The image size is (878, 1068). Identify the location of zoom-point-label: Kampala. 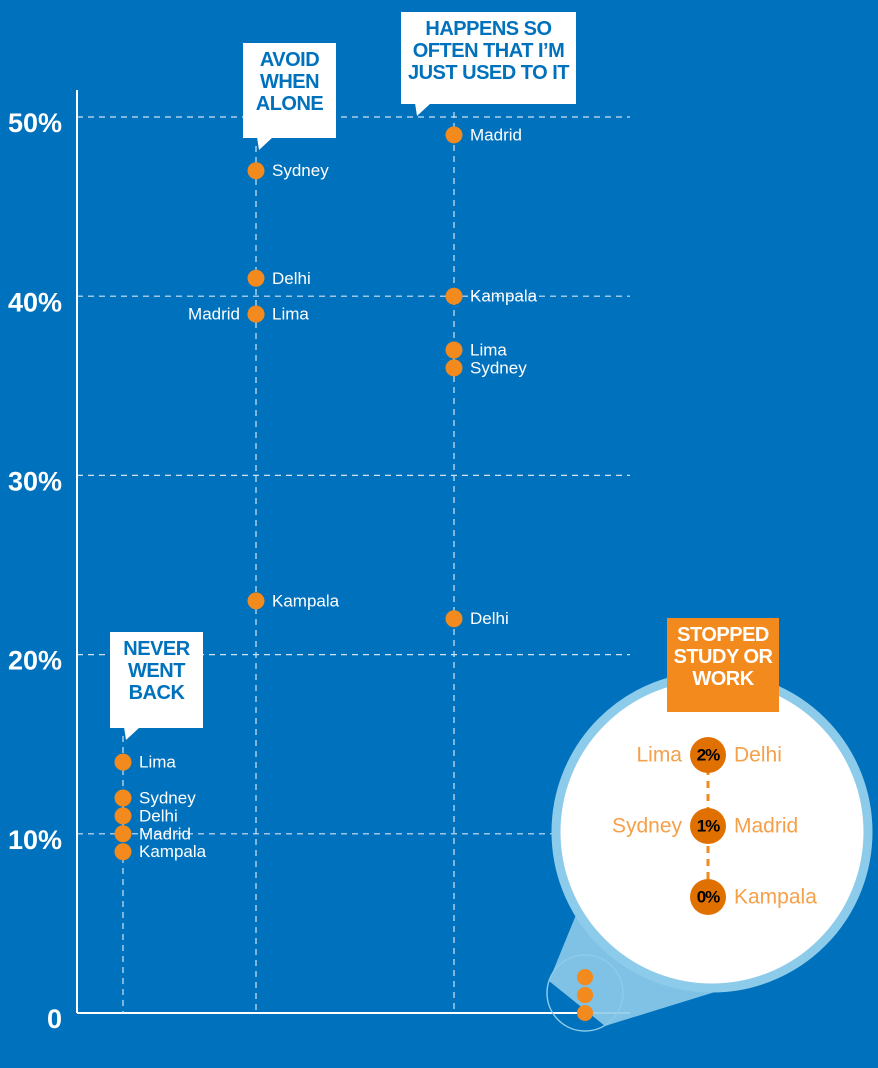
(775, 897).